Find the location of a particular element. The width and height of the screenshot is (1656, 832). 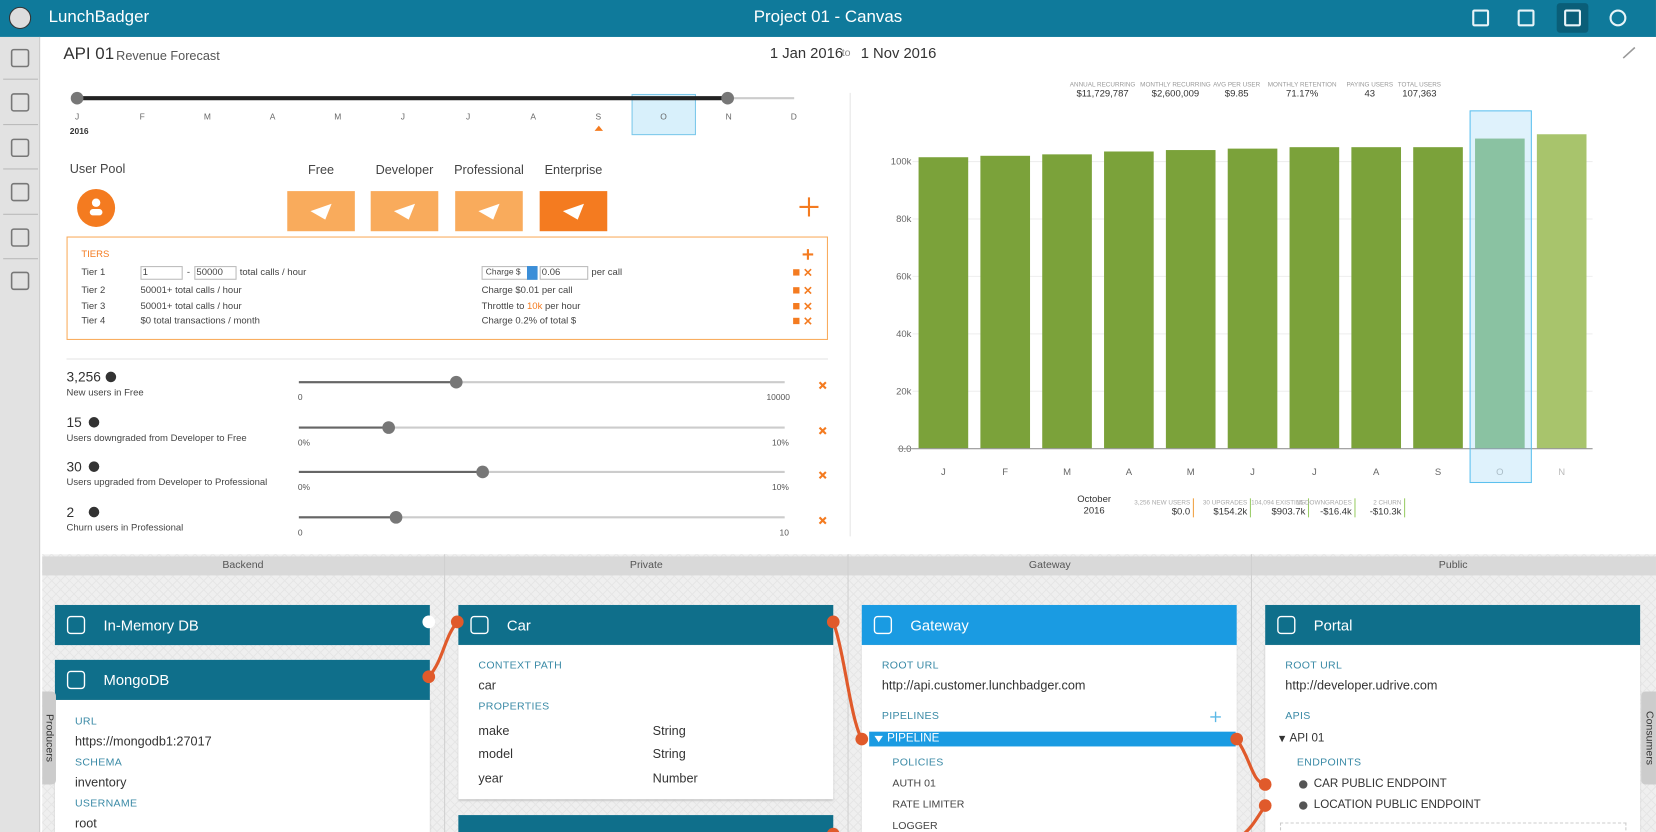

api-name: API 01 is located at coordinates (89, 54).